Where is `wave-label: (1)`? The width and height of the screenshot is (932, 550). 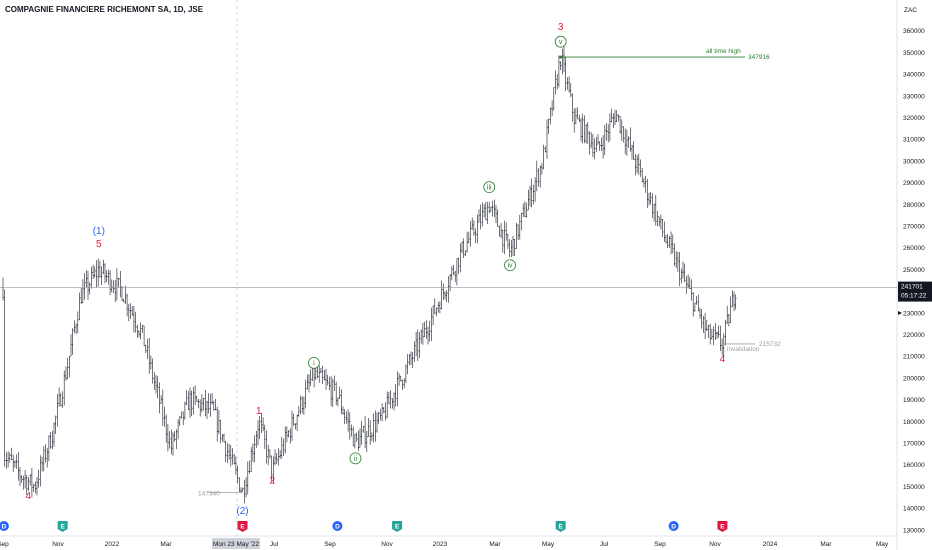 wave-label: (1) is located at coordinates (99, 231).